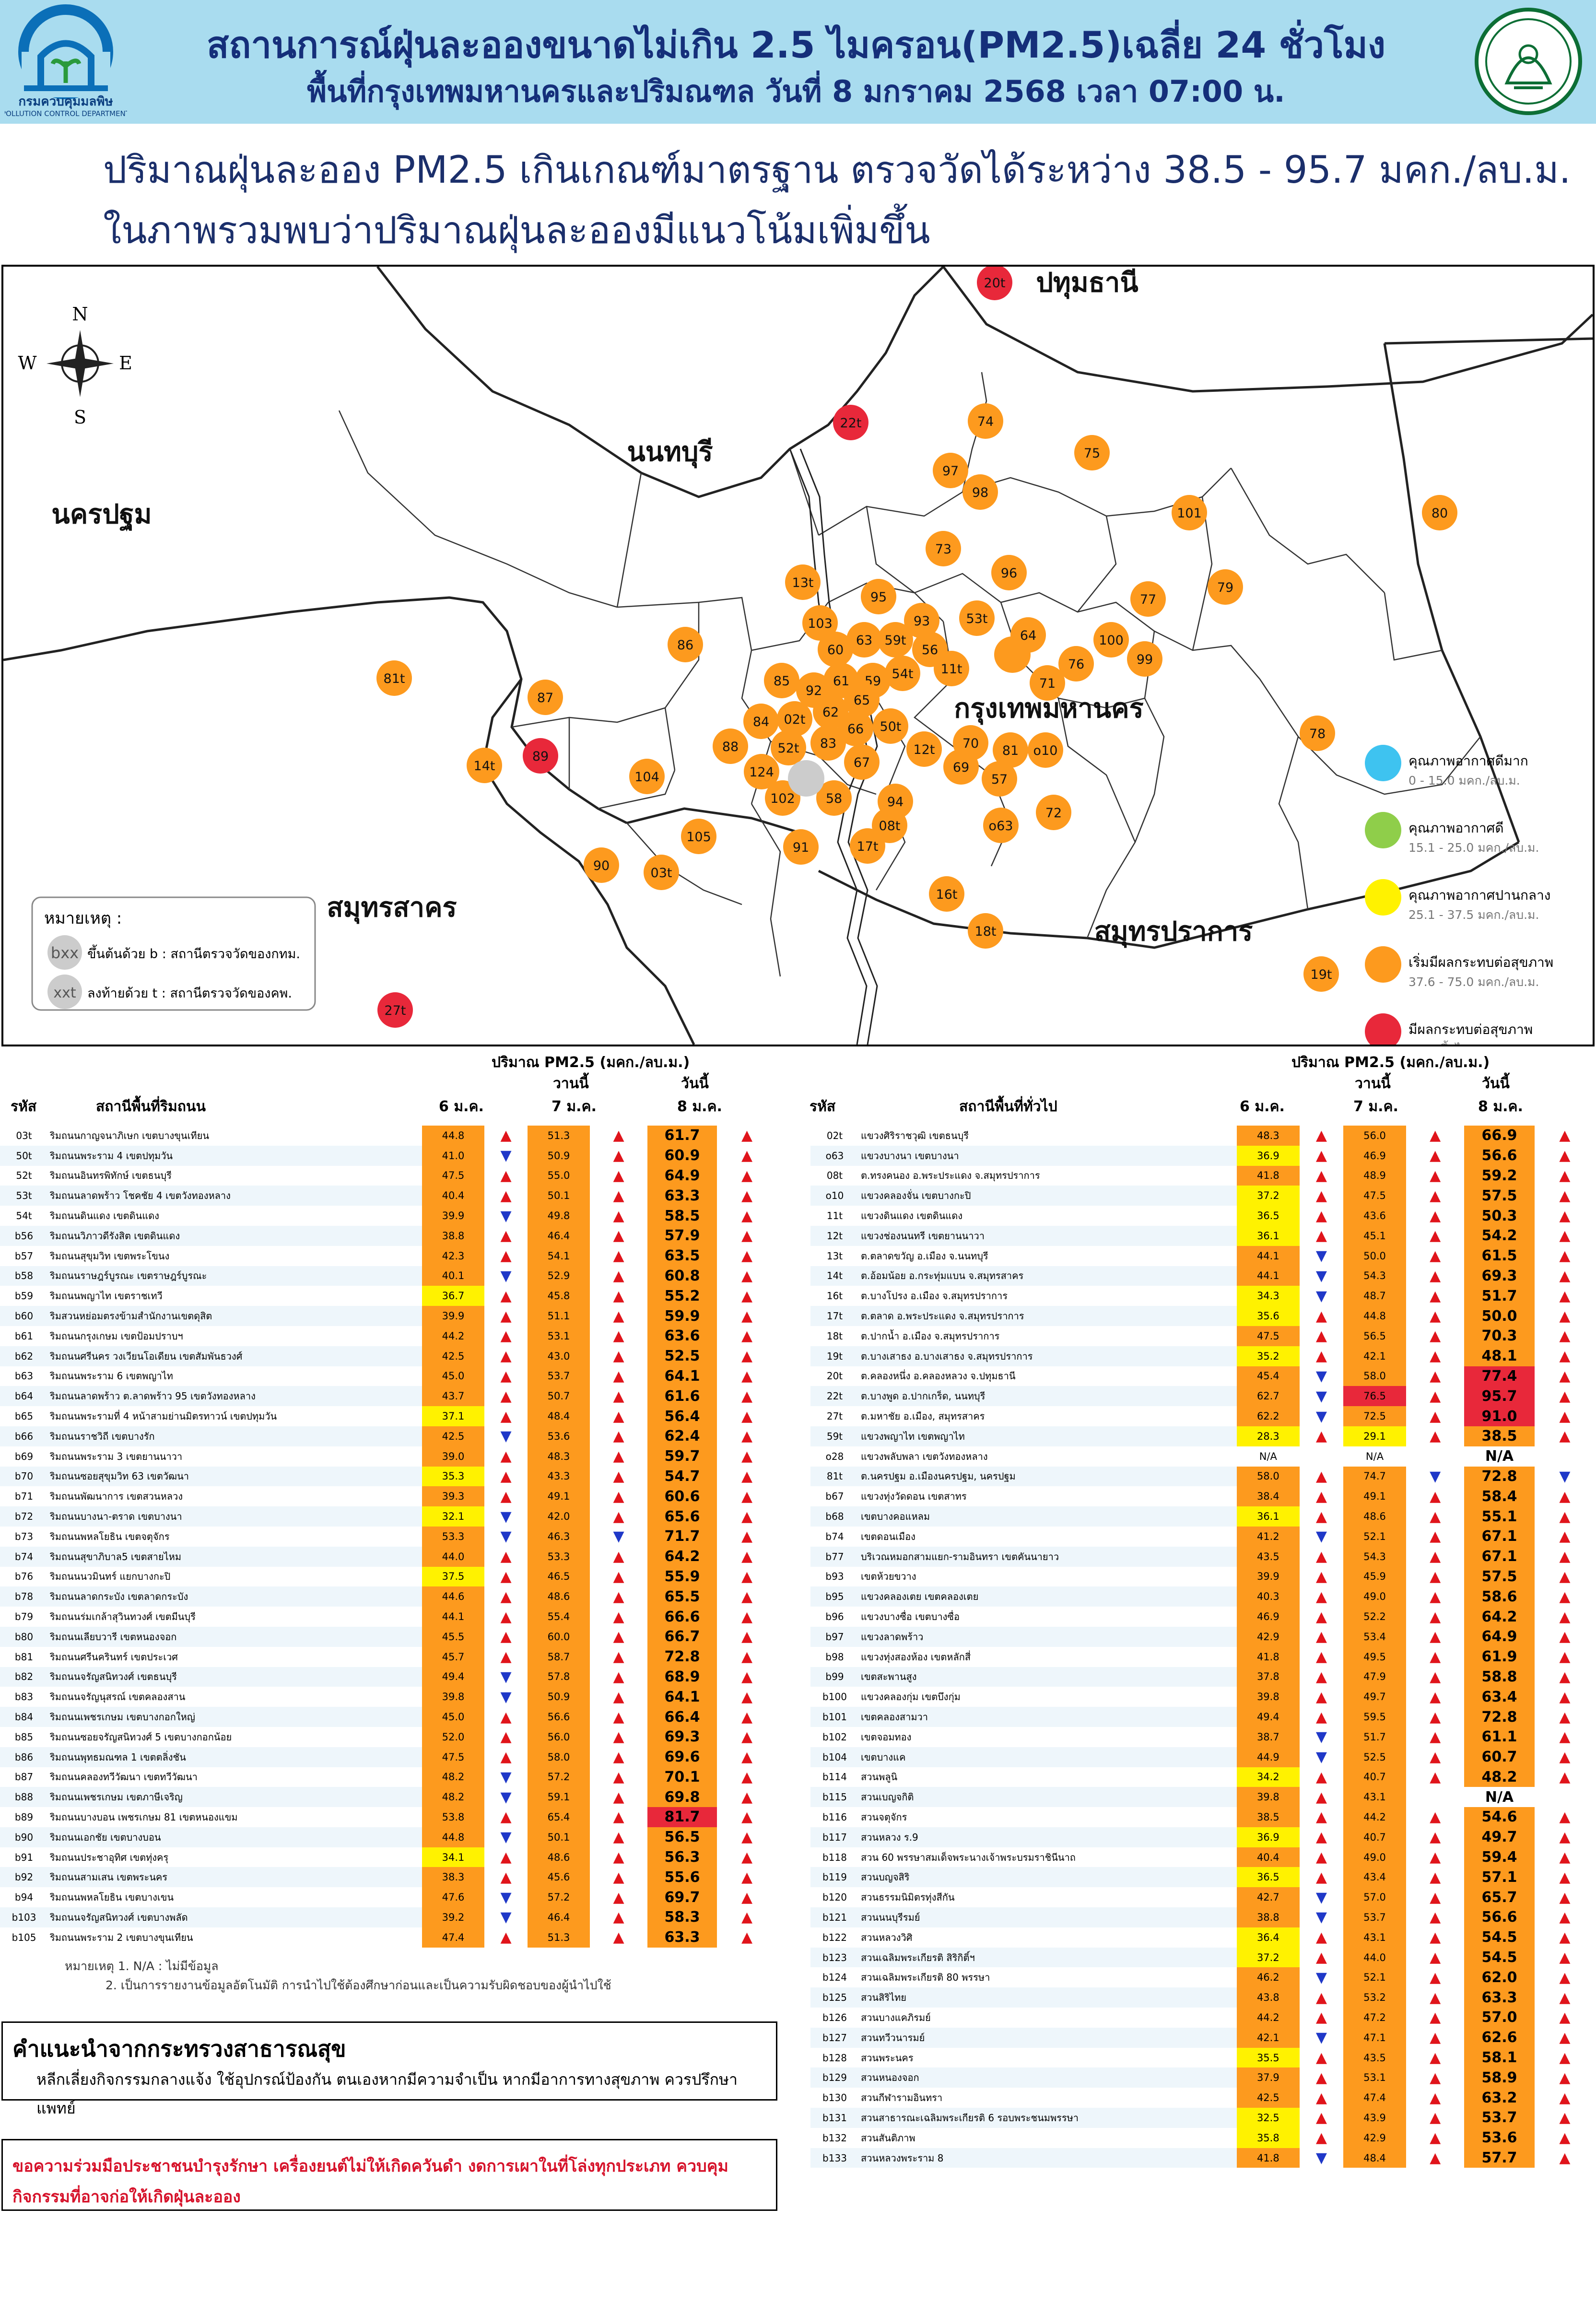  Describe the element at coordinates (1499, 1456) in the screenshot. I see `value-d3: N/A` at that location.